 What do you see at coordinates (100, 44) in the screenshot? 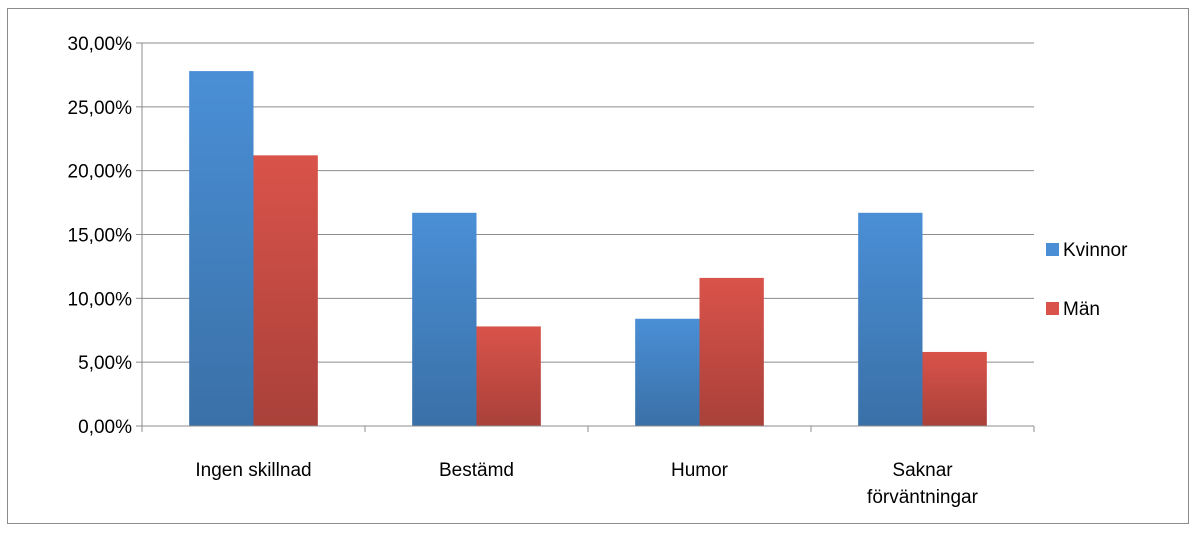
I see `y-tick-label: 30,00%` at bounding box center [100, 44].